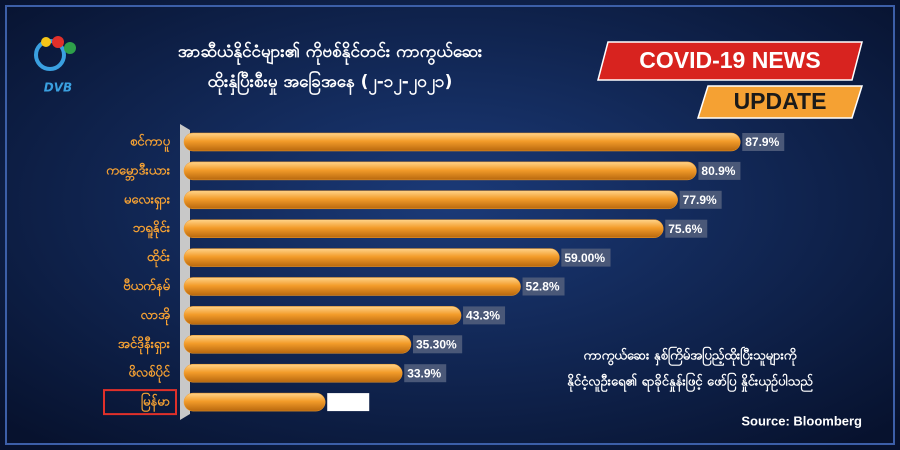  Describe the element at coordinates (152, 229) in the screenshot. I see `y-tick-label: ဘရူနိုင်း` at that location.